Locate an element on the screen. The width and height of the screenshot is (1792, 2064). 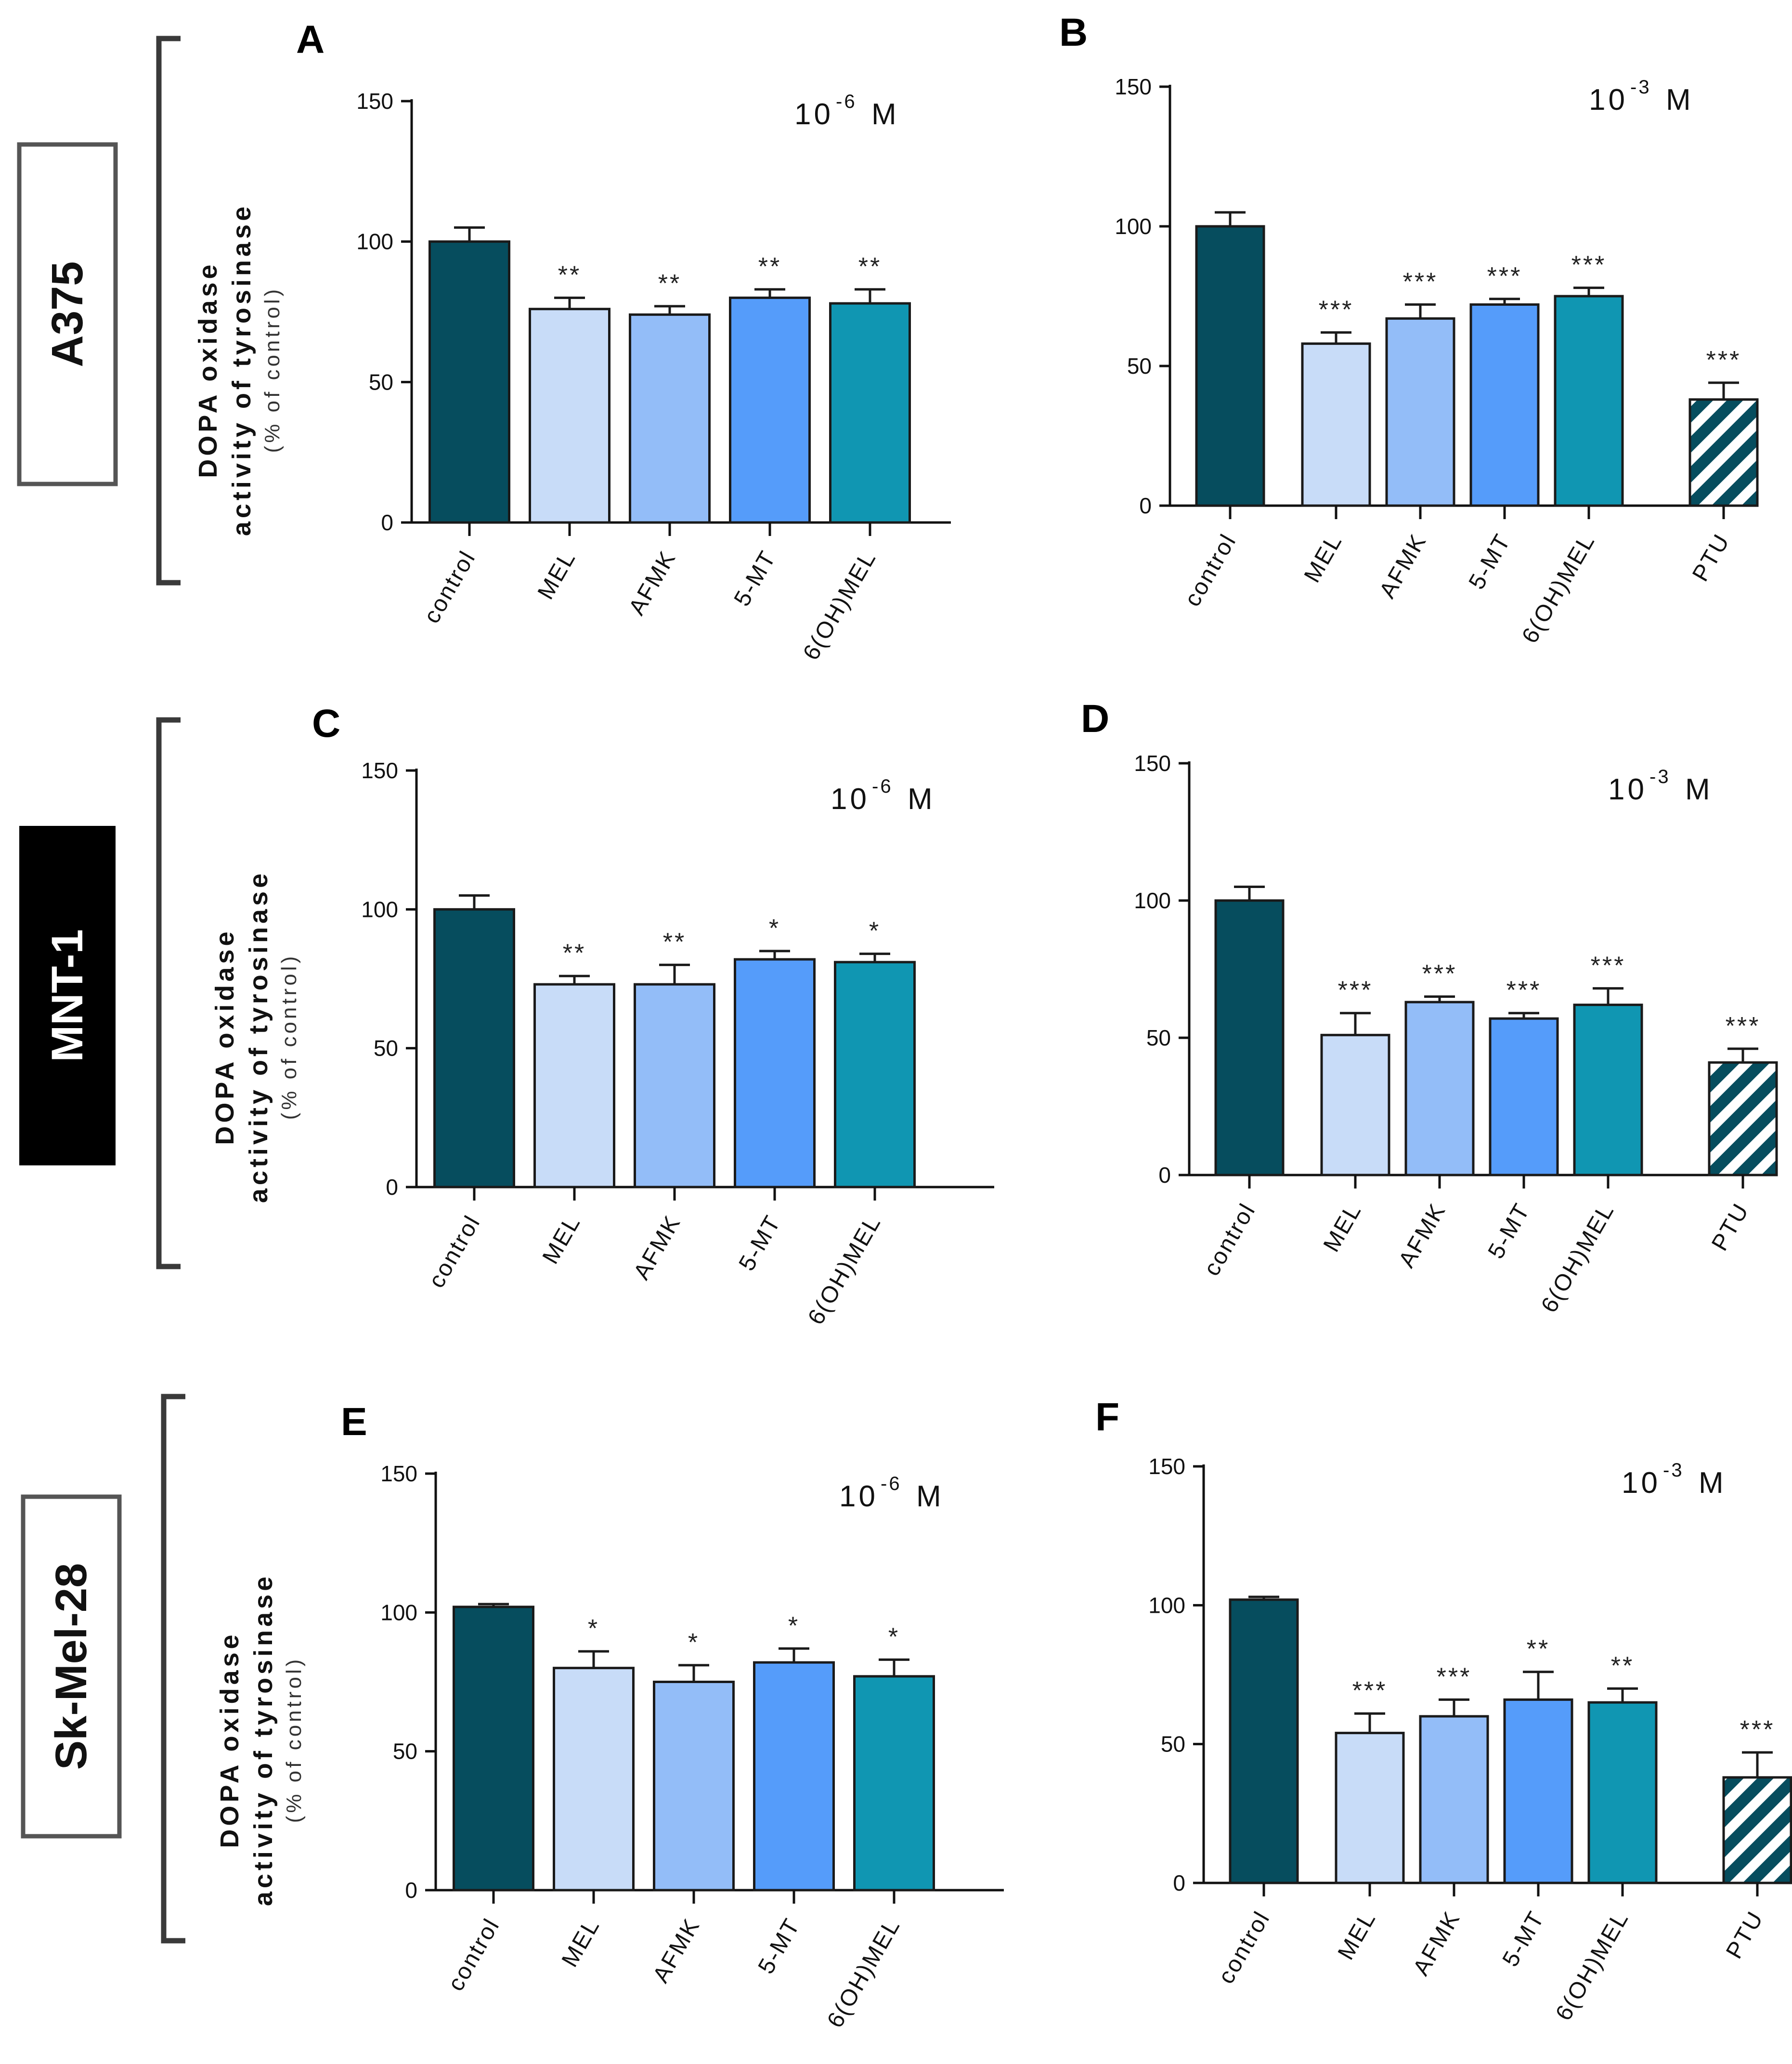
cell-line-label: MNT-1 is located at coordinates (67, 995).